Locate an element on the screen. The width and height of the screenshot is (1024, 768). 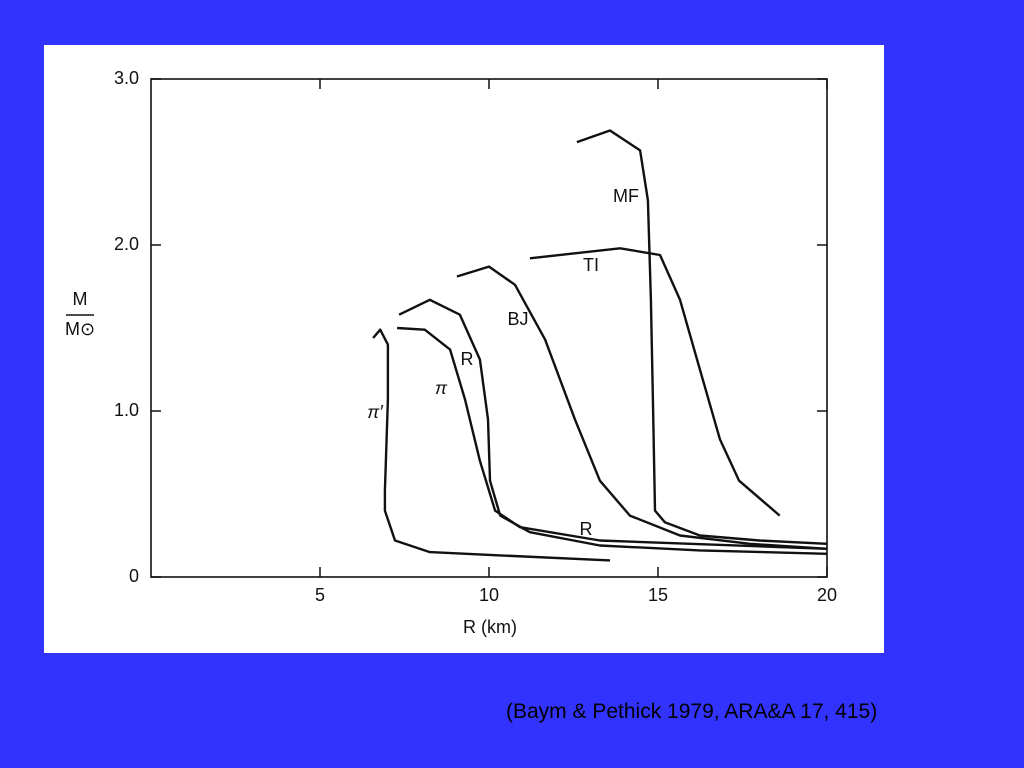
y-axis-label-denominator: M⊙ is located at coordinates (80, 329).